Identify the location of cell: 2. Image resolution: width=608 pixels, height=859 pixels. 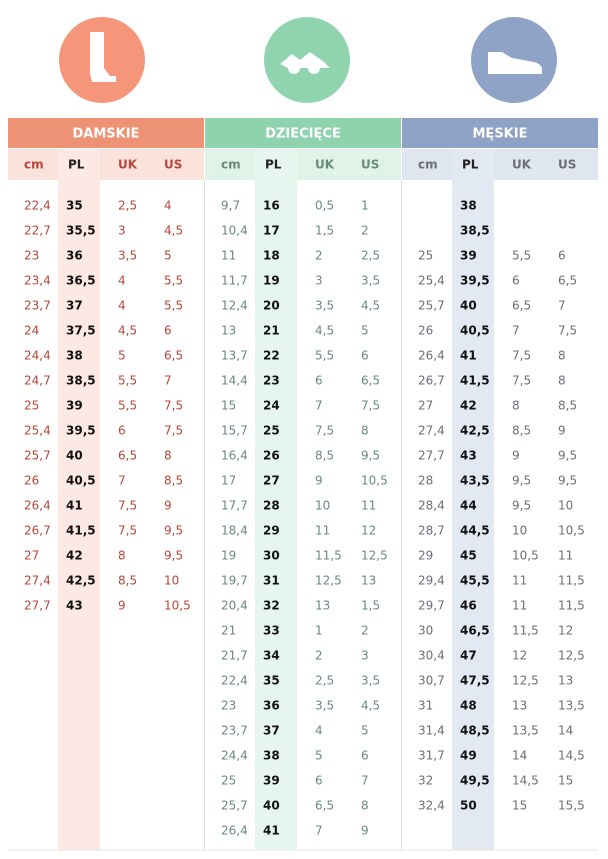
(365, 231).